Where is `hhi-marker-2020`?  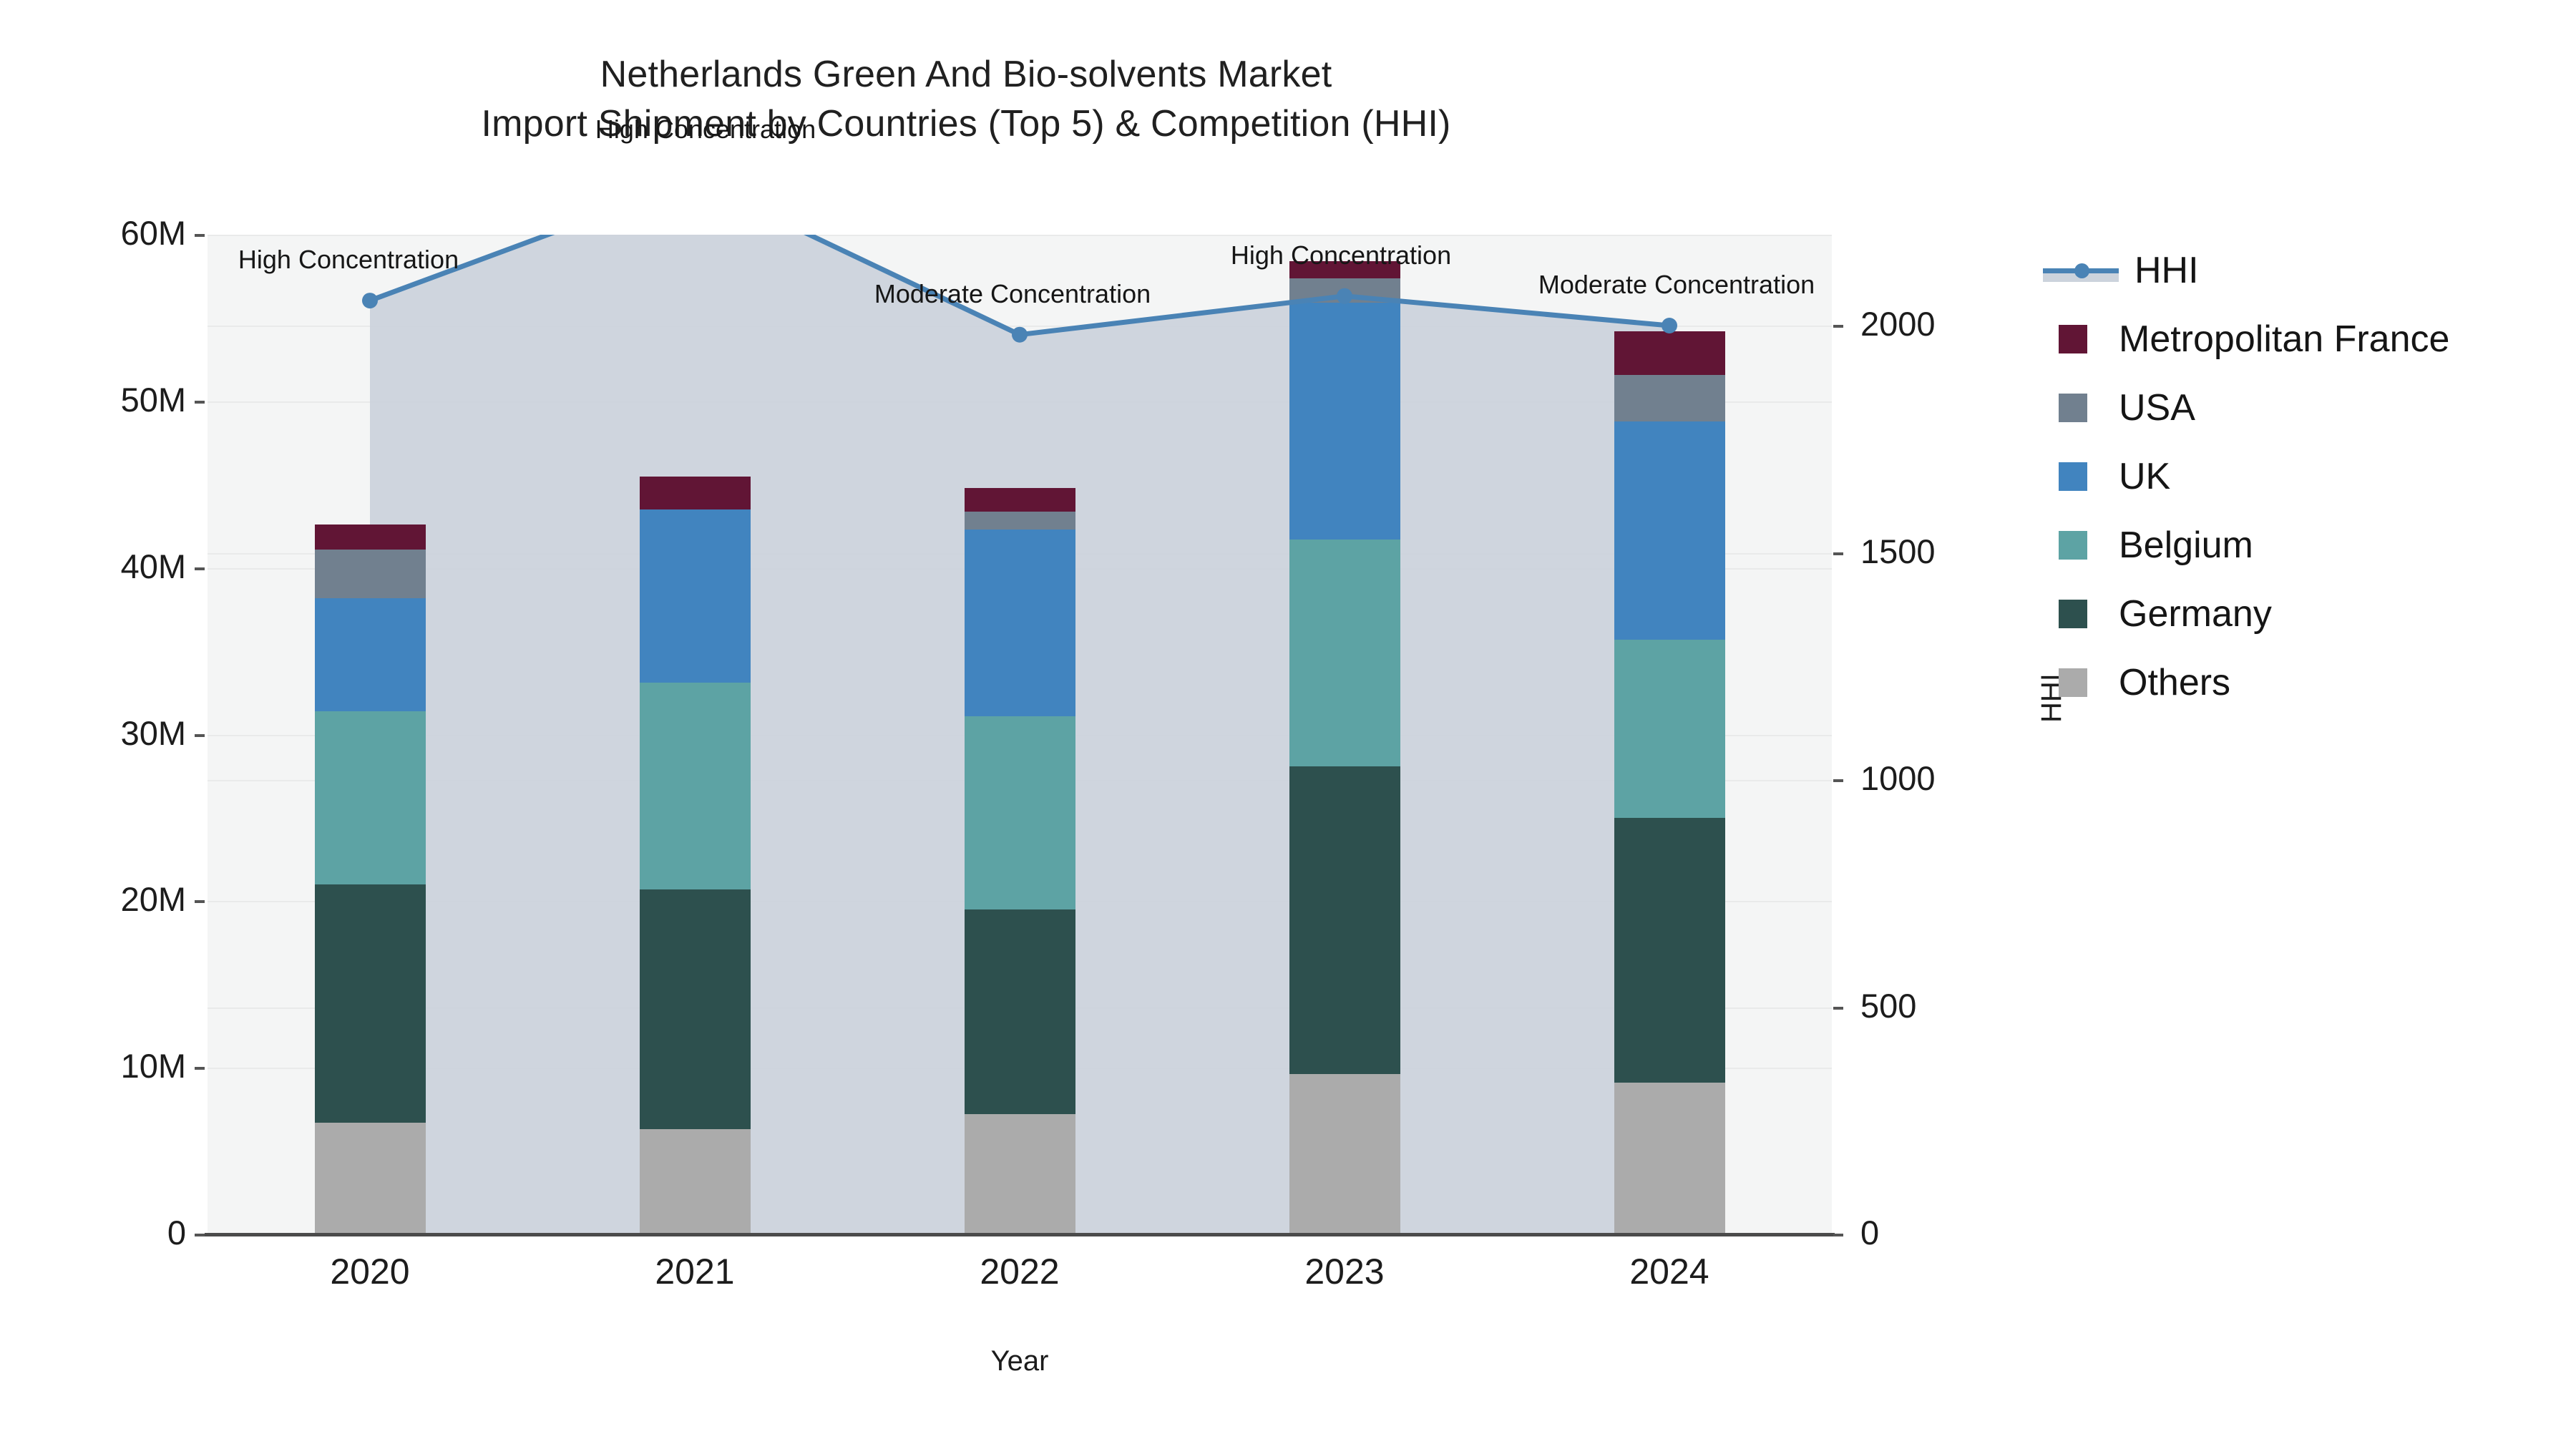
hhi-marker-2020 is located at coordinates (370, 301).